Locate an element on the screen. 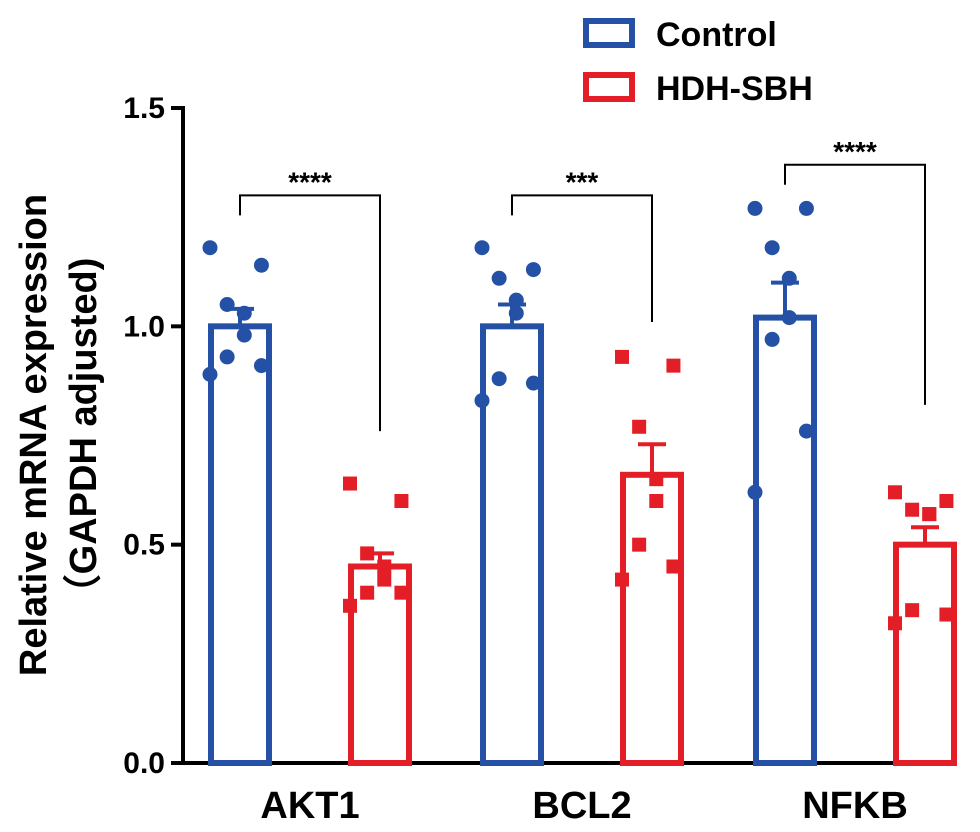 Image resolution: width=980 pixels, height=832 pixels. x-tick-label: BCL2 is located at coordinates (581, 806).